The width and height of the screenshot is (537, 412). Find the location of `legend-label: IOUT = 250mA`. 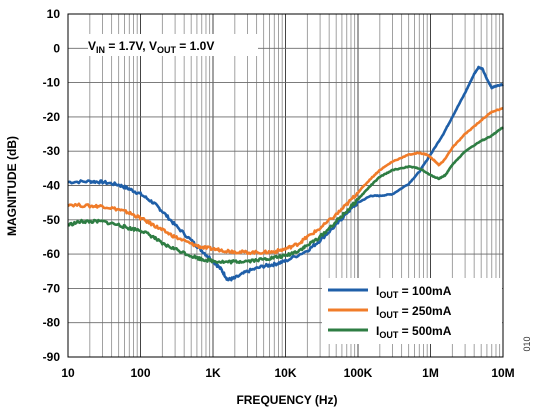

legend-label: IOUT = 250mA is located at coordinates (414, 312).